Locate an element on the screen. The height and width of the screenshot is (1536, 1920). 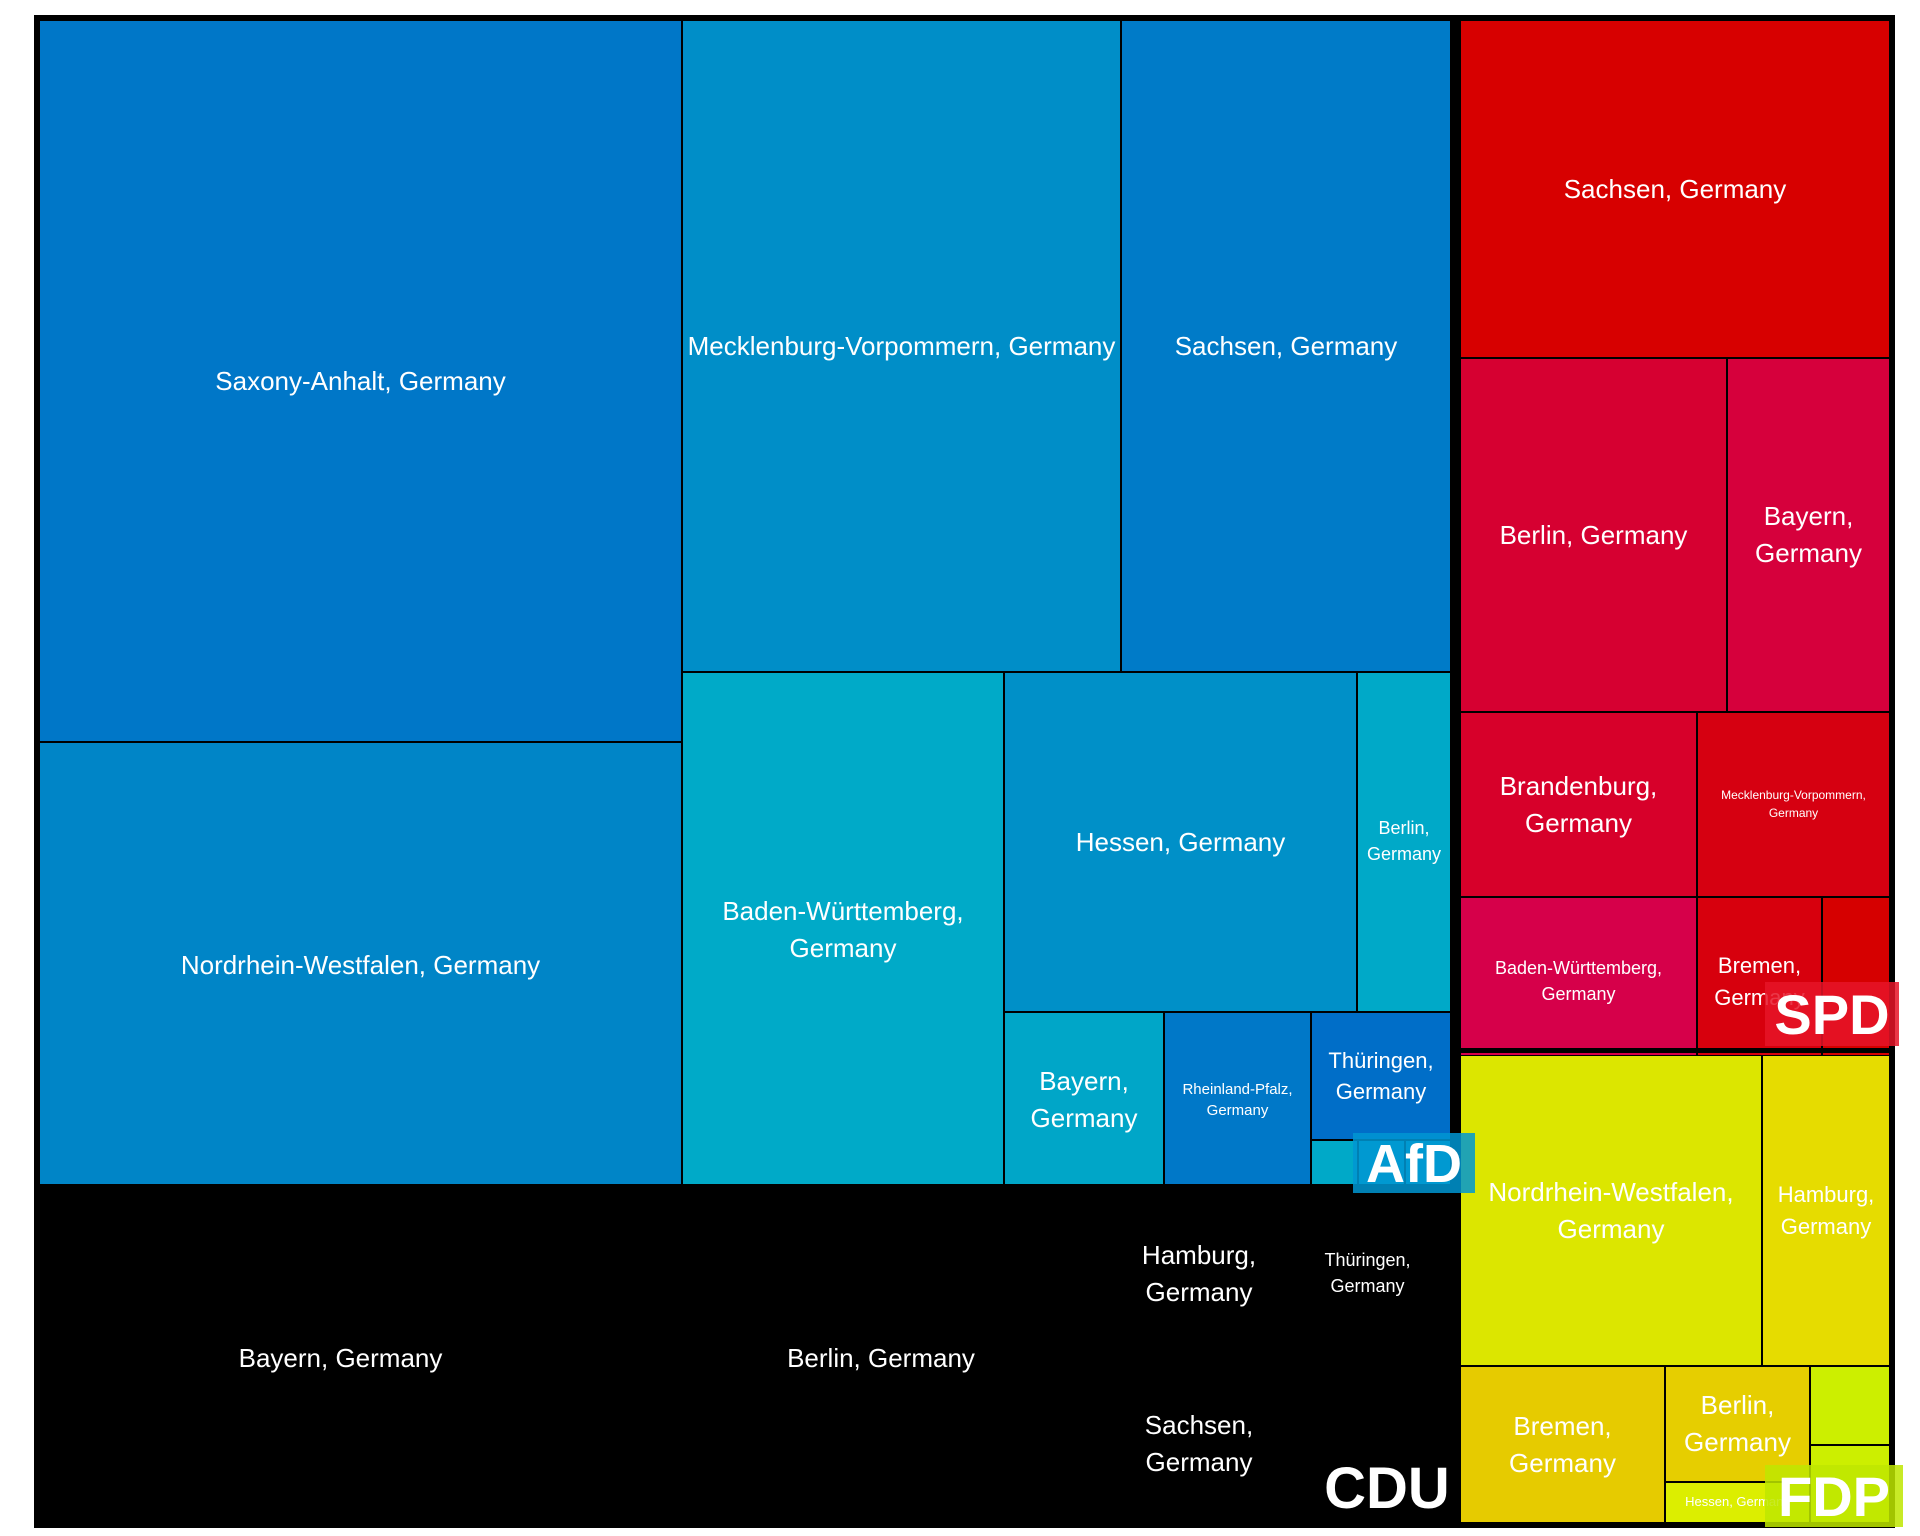
treemap-tile: Hessen, Germany is located at coordinates (1180, 842).